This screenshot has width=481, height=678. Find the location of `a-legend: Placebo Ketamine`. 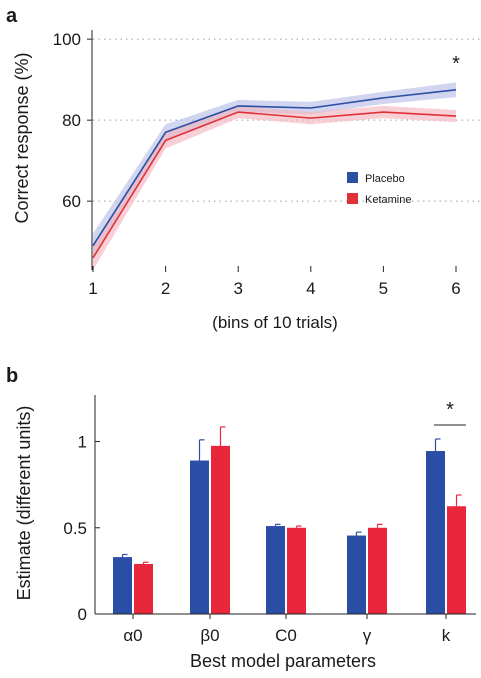

a-legend: Placebo Ketamine is located at coordinates (379, 189).